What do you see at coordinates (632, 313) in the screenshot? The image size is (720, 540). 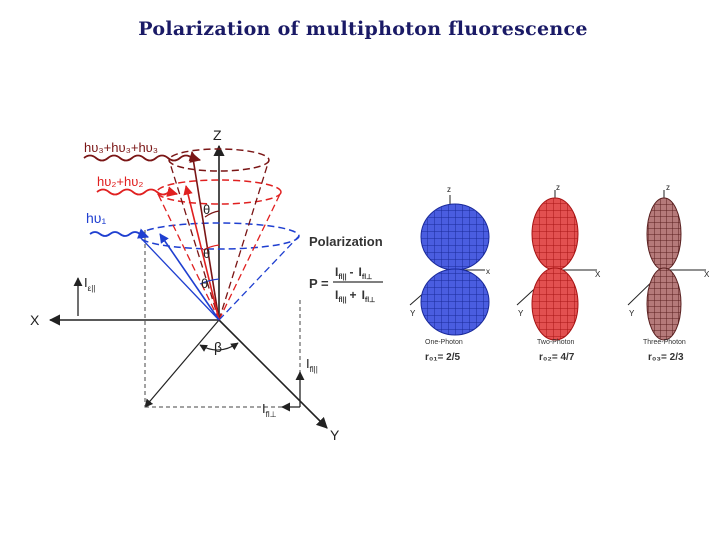 I see `panel3-y-label: Y` at bounding box center [632, 313].